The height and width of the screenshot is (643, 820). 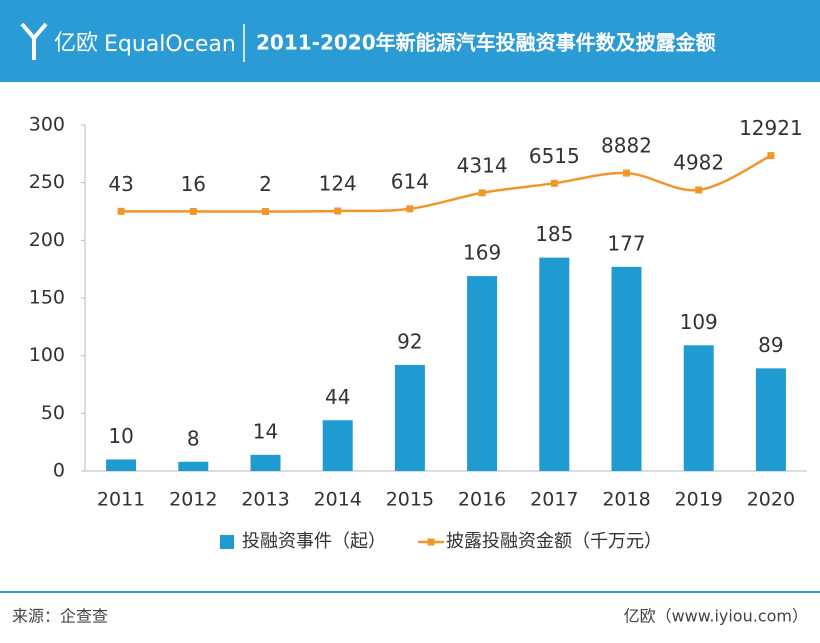 I want to click on legend-label: 披露投融资金额（千万元）, so click(x=554, y=541).